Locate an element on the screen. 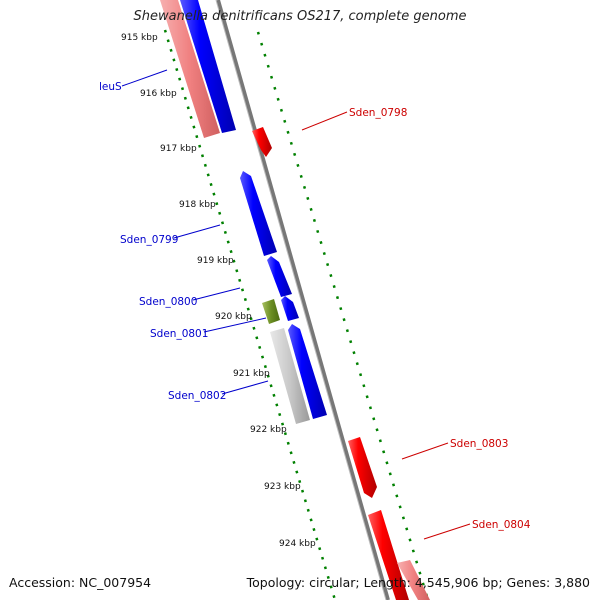 This screenshot has height=600, width=600. tick-label-920-kbp: 920 kbp is located at coordinates (233, 317).